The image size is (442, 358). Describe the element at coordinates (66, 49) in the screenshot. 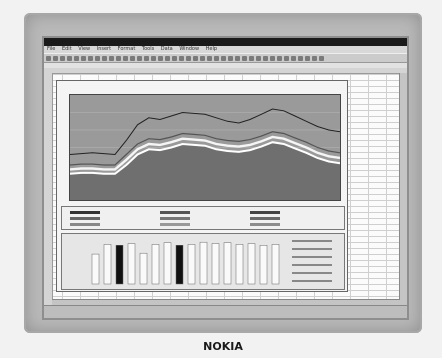

I see `menu-edit: Edit` at that location.